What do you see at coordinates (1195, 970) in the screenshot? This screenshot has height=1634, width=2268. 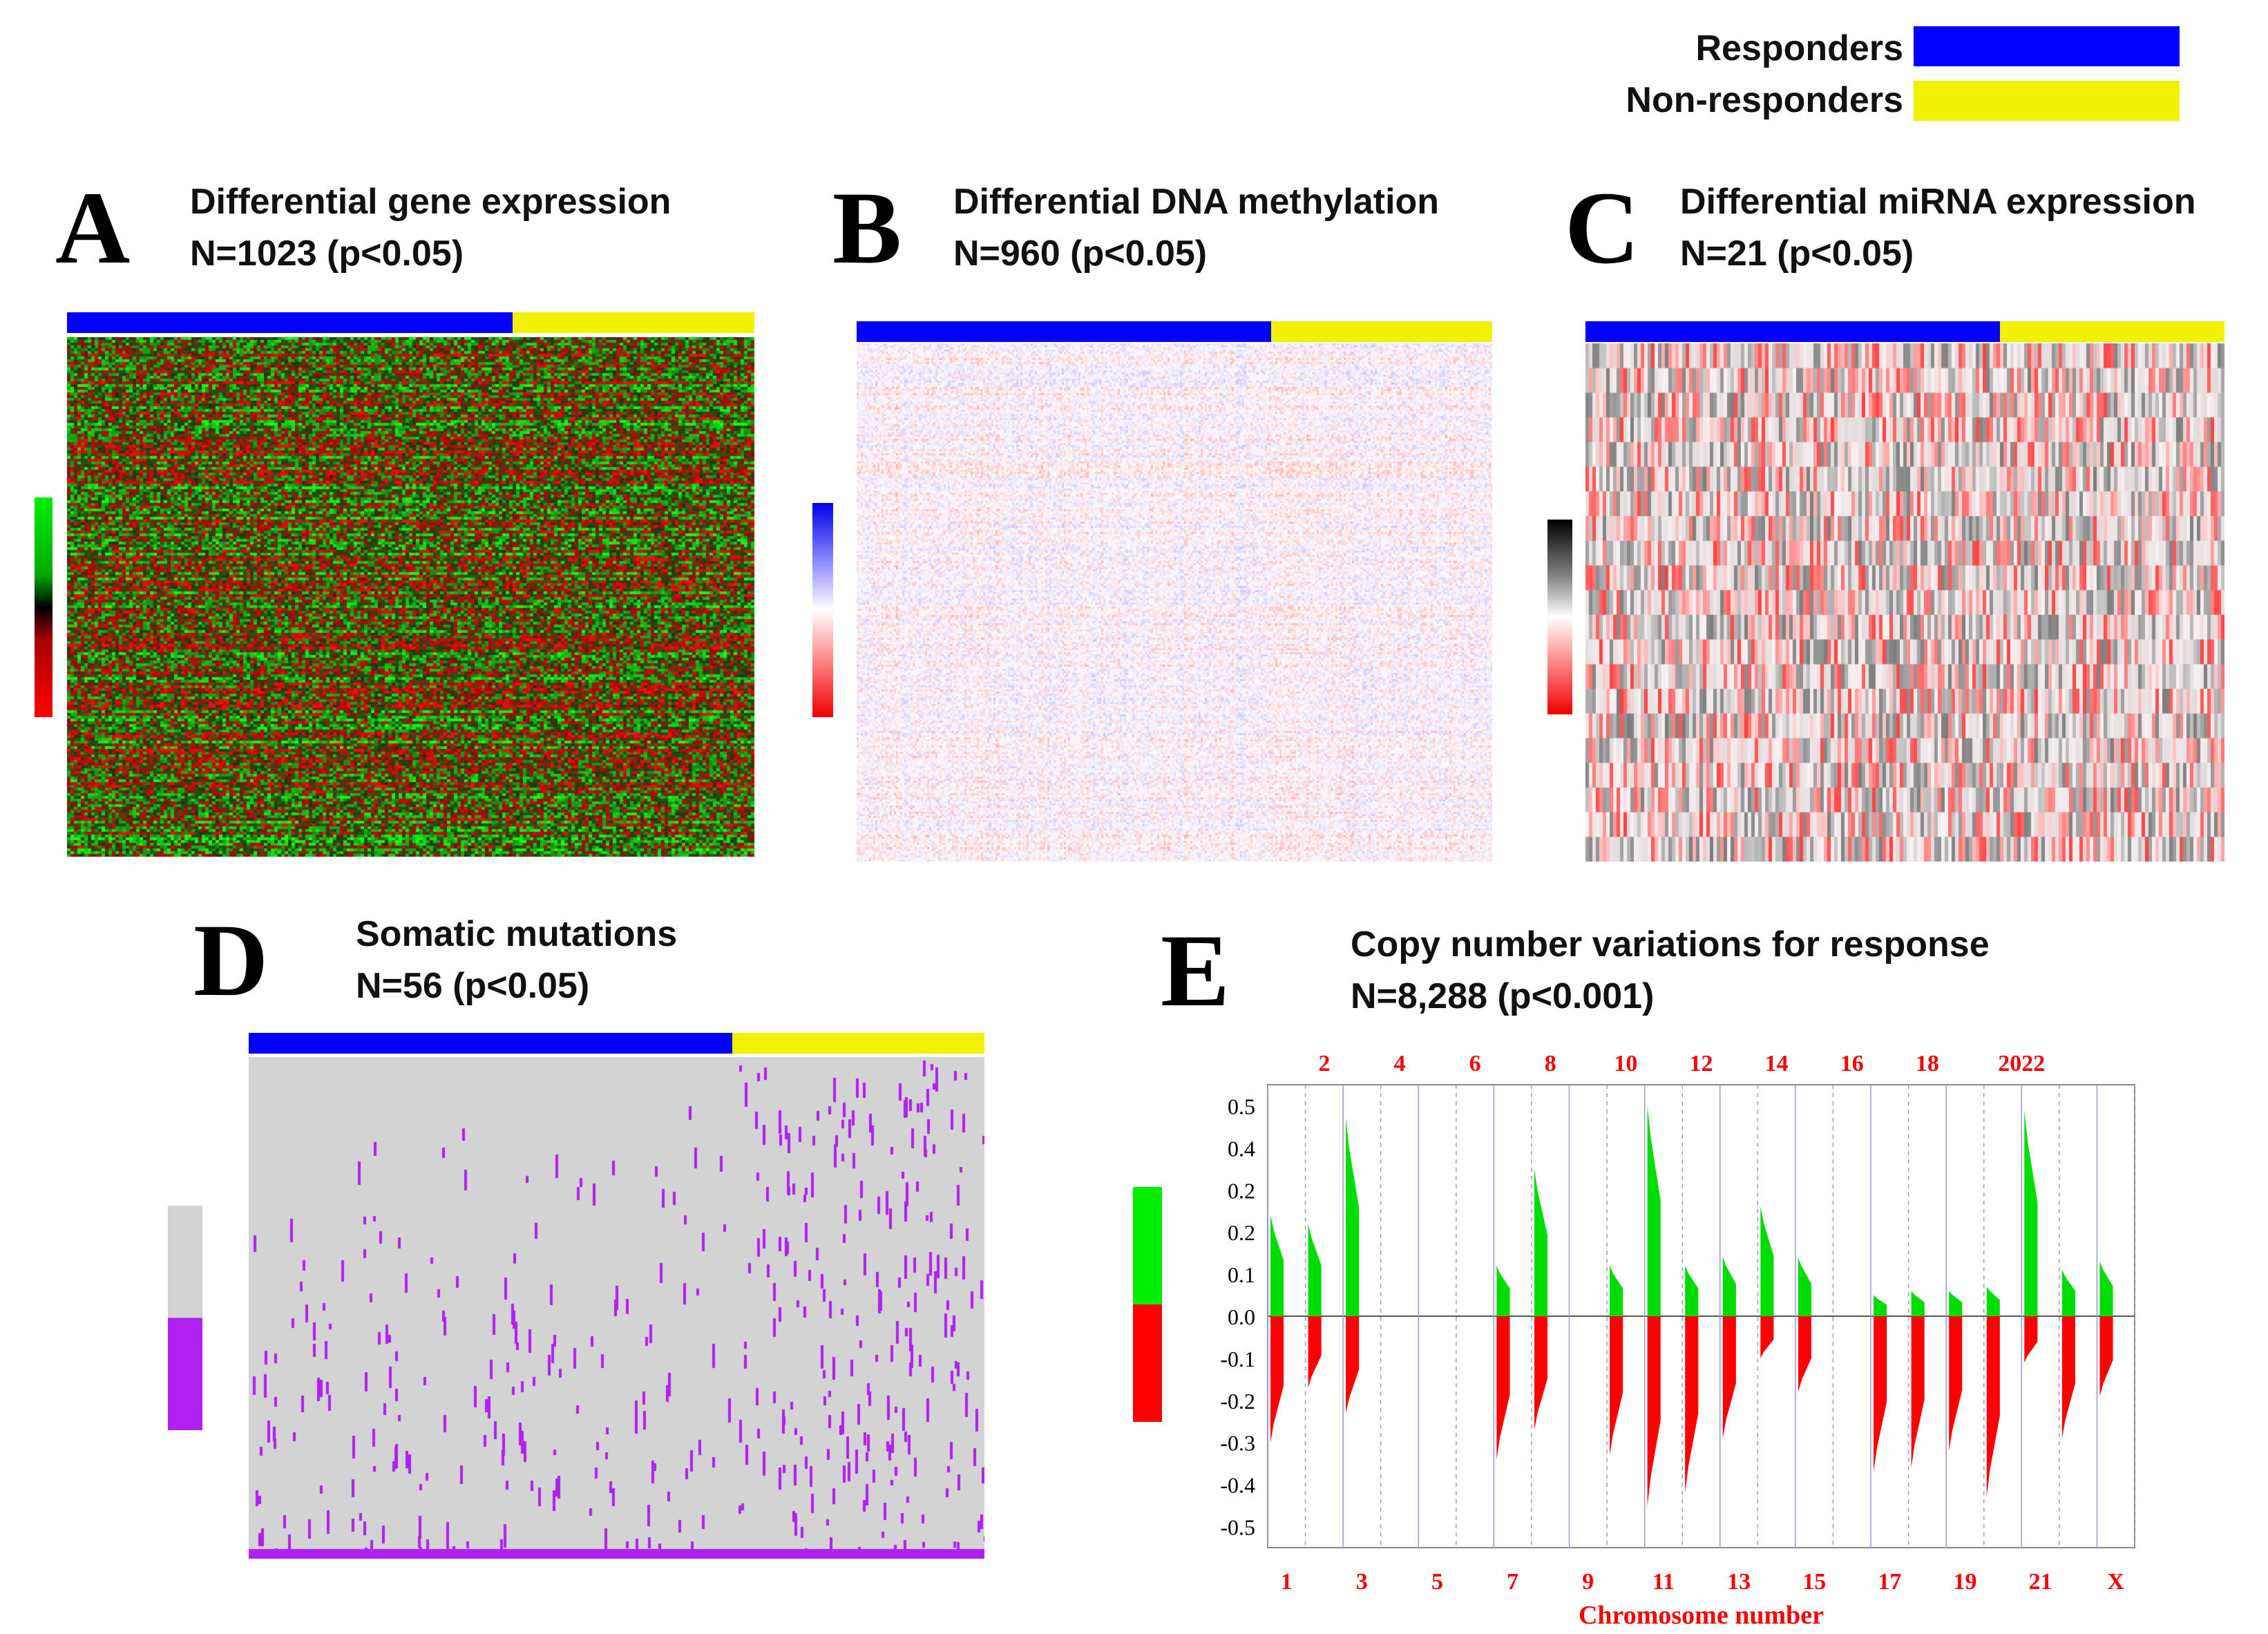 I see `panel-e-letter: E` at bounding box center [1195, 970].